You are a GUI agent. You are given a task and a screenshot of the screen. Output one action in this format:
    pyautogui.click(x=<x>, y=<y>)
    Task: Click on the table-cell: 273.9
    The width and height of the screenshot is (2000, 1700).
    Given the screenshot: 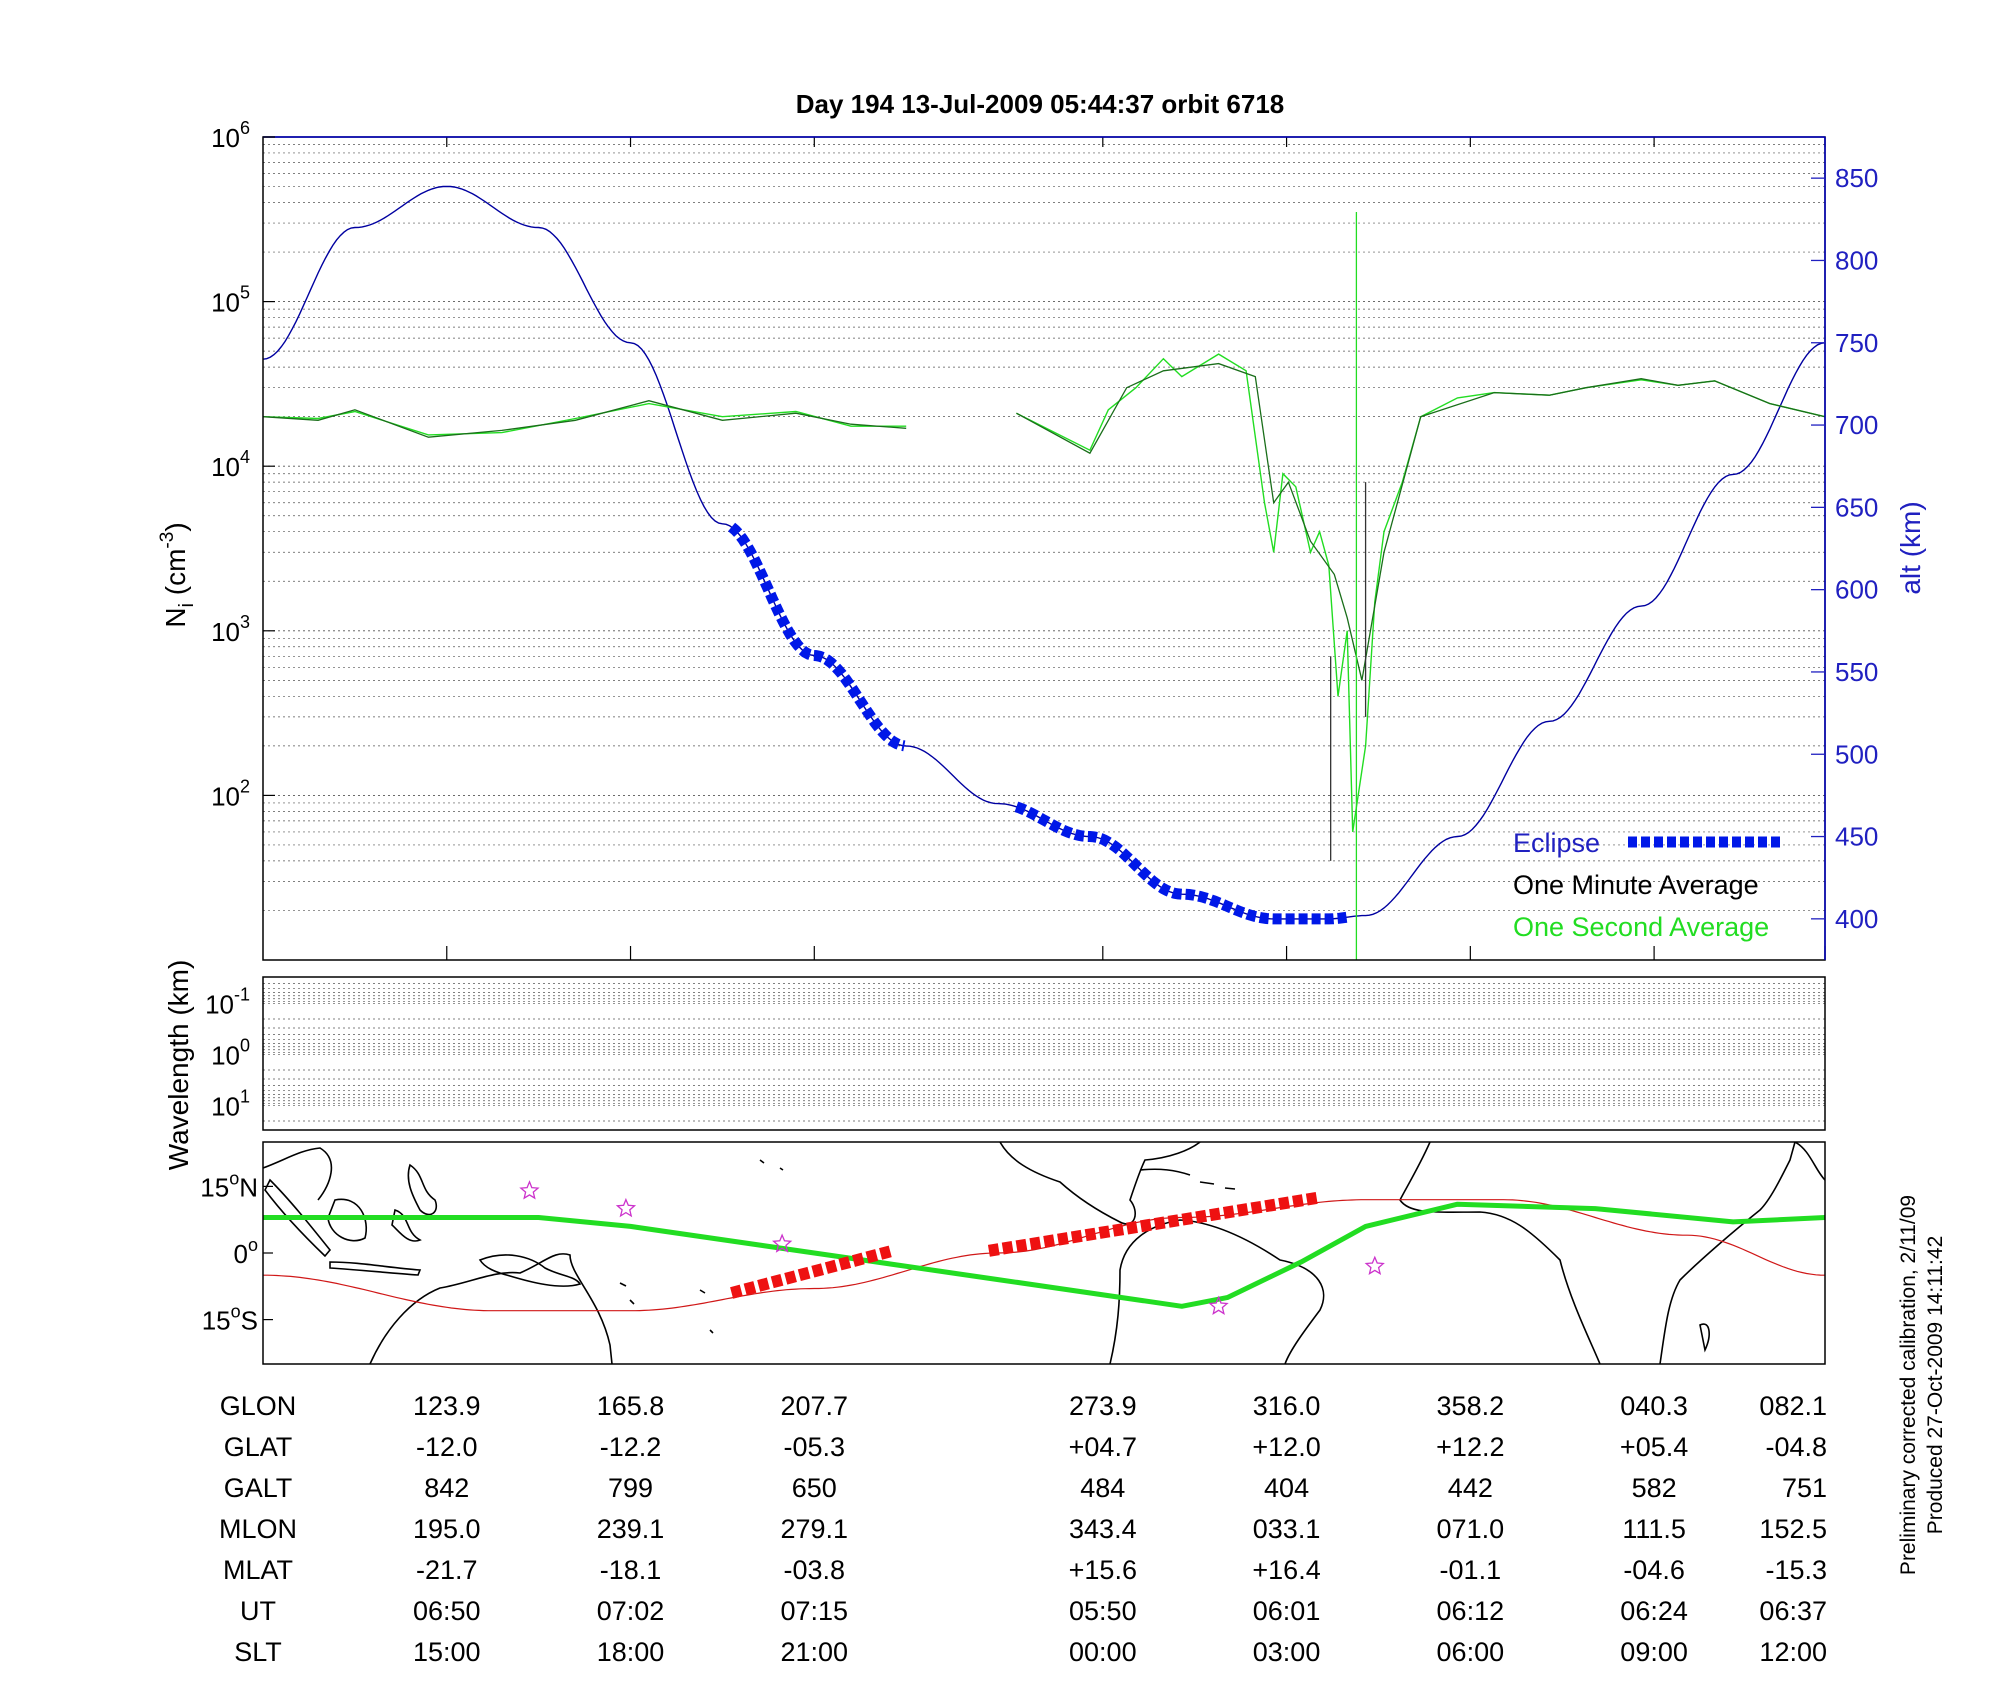 What is the action you would take?
    pyautogui.click(x=1103, y=1406)
    